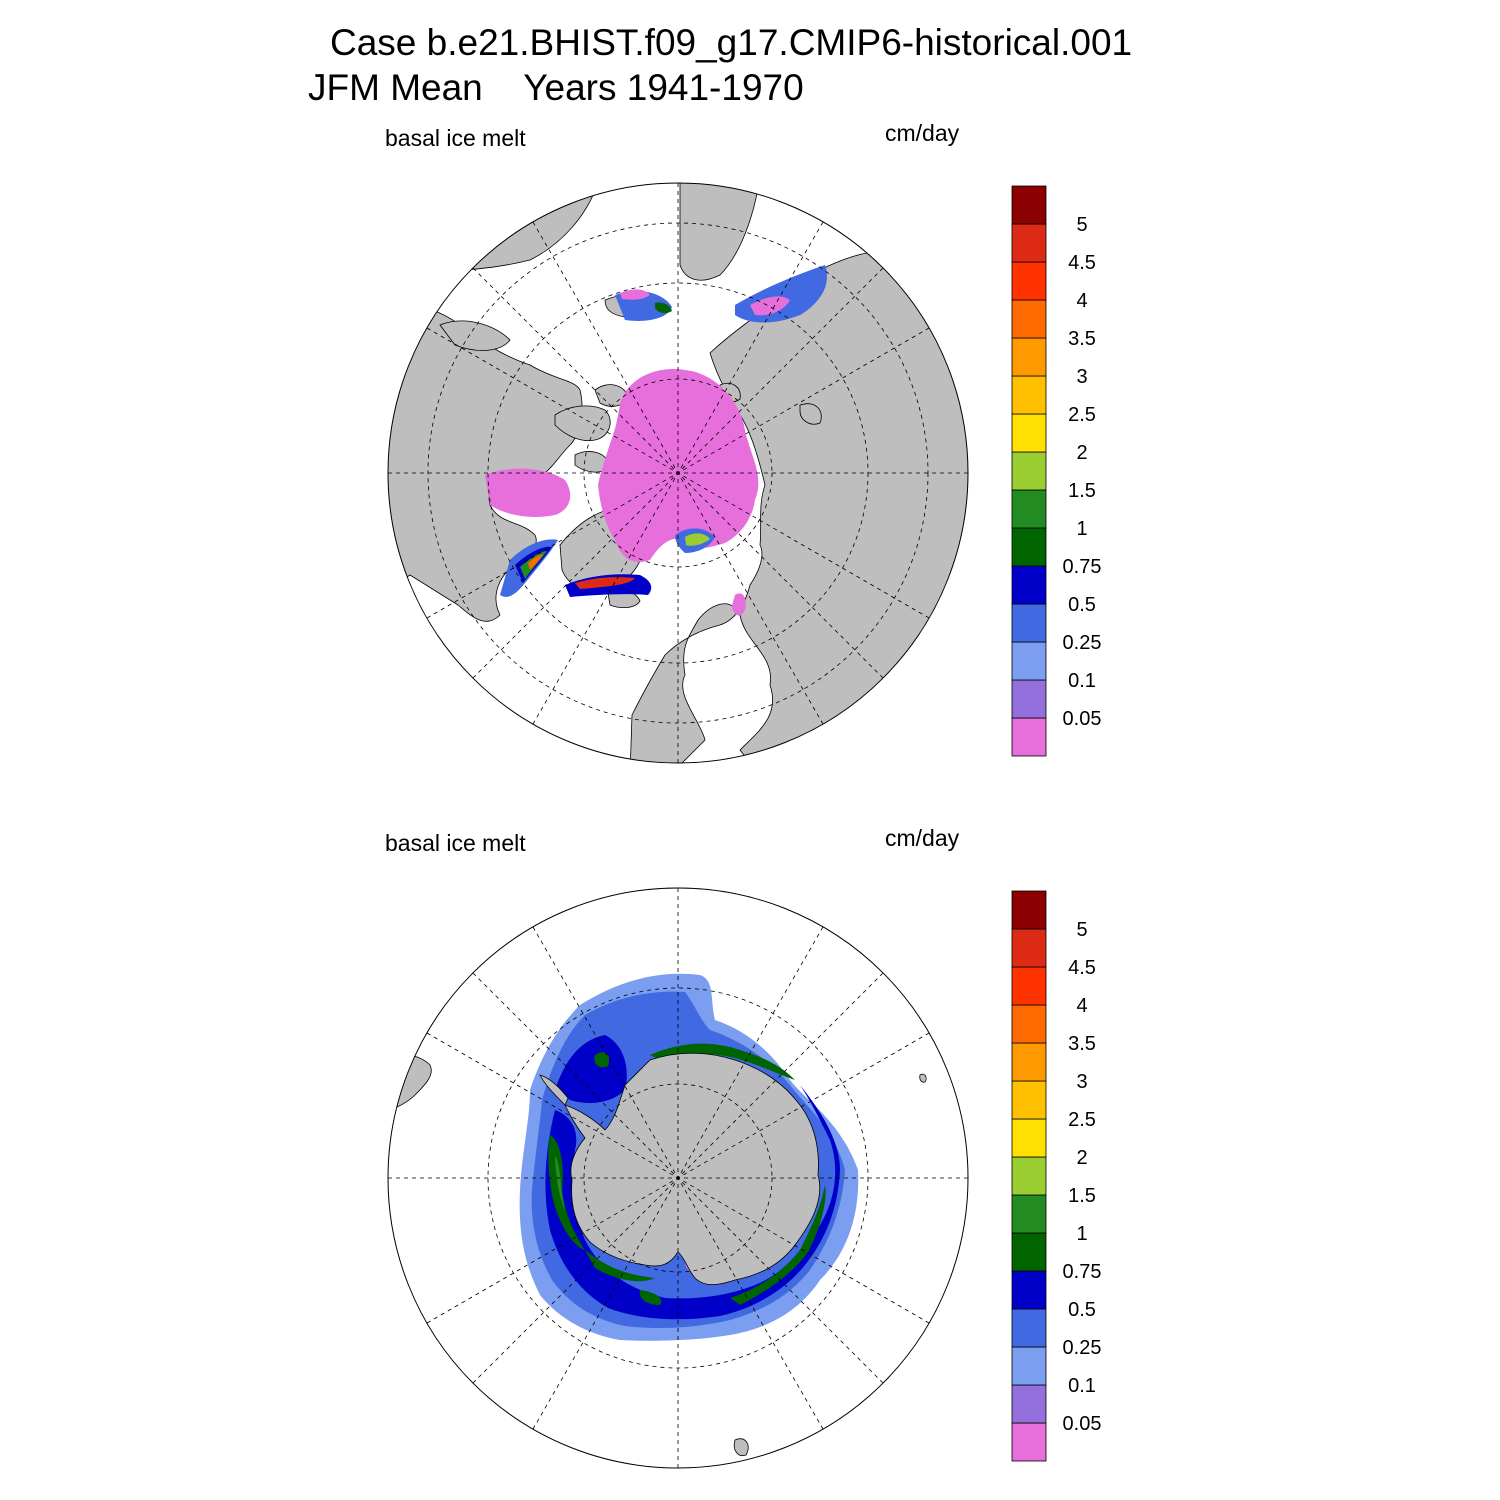 This screenshot has width=1500, height=1500. What do you see at coordinates (455, 138) in the screenshot?
I see `north-variable-label: basal ice melt` at bounding box center [455, 138].